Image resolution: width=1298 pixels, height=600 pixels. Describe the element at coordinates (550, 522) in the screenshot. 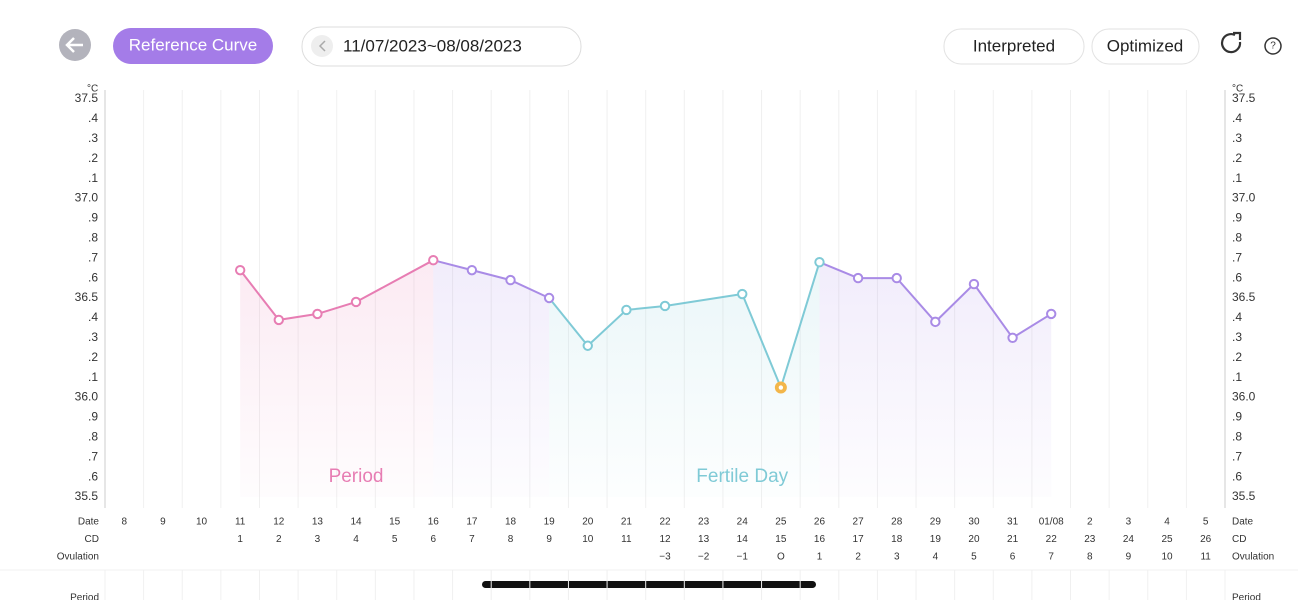

I see `date-label: 19` at that location.